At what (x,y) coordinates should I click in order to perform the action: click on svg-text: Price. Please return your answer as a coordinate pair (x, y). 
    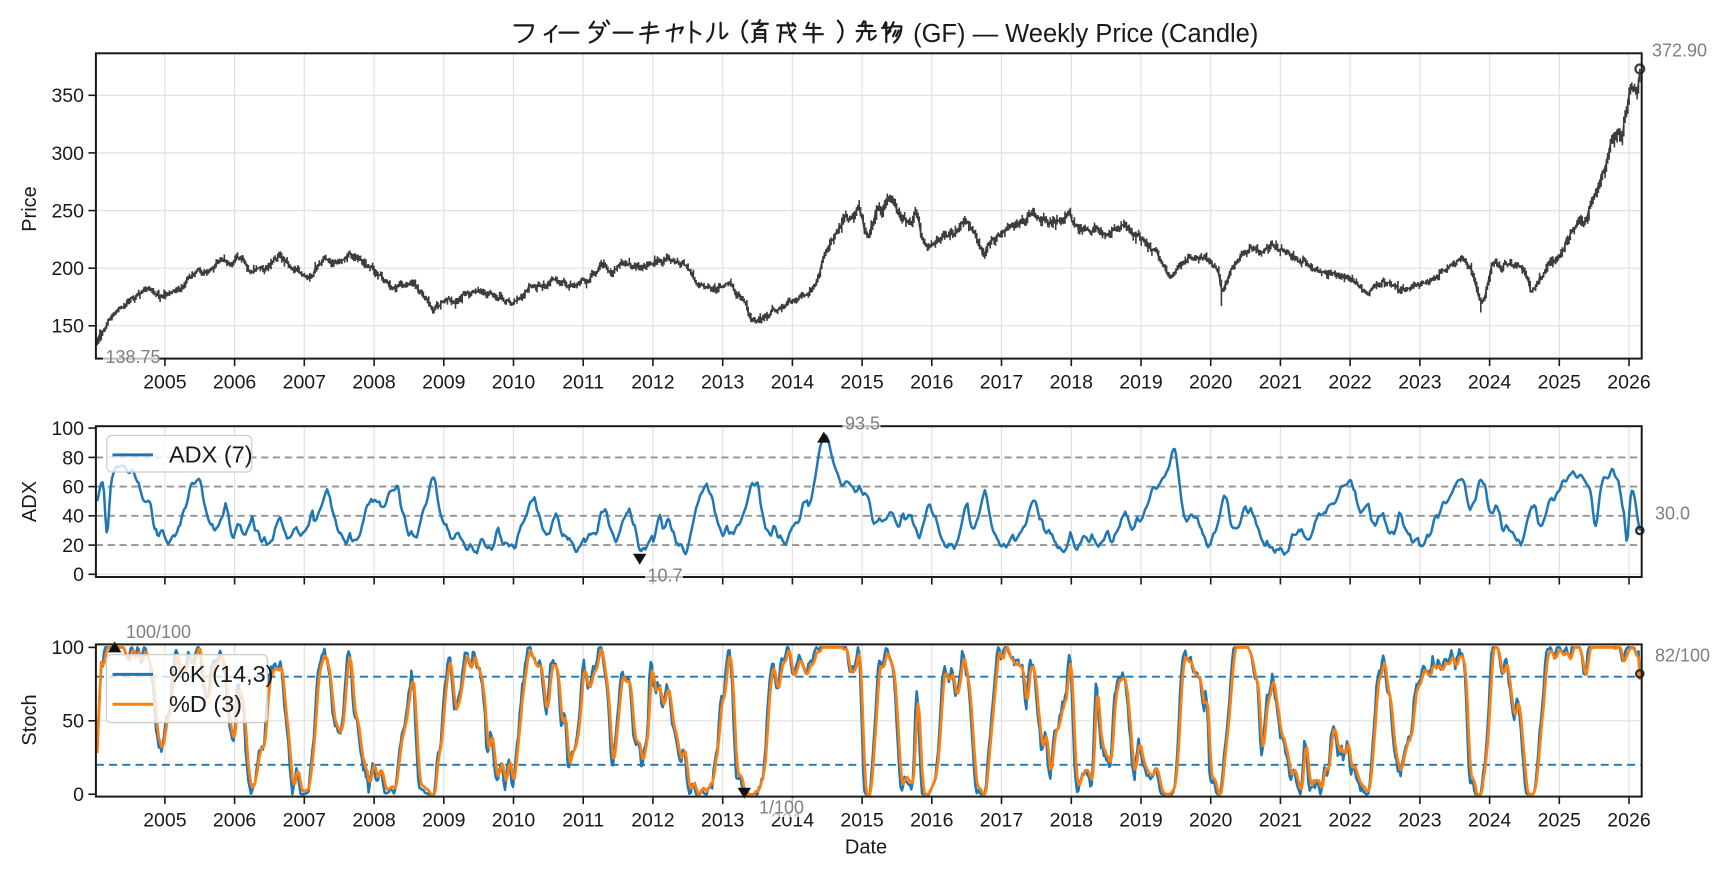
    Looking at the image, I should click on (30, 209).